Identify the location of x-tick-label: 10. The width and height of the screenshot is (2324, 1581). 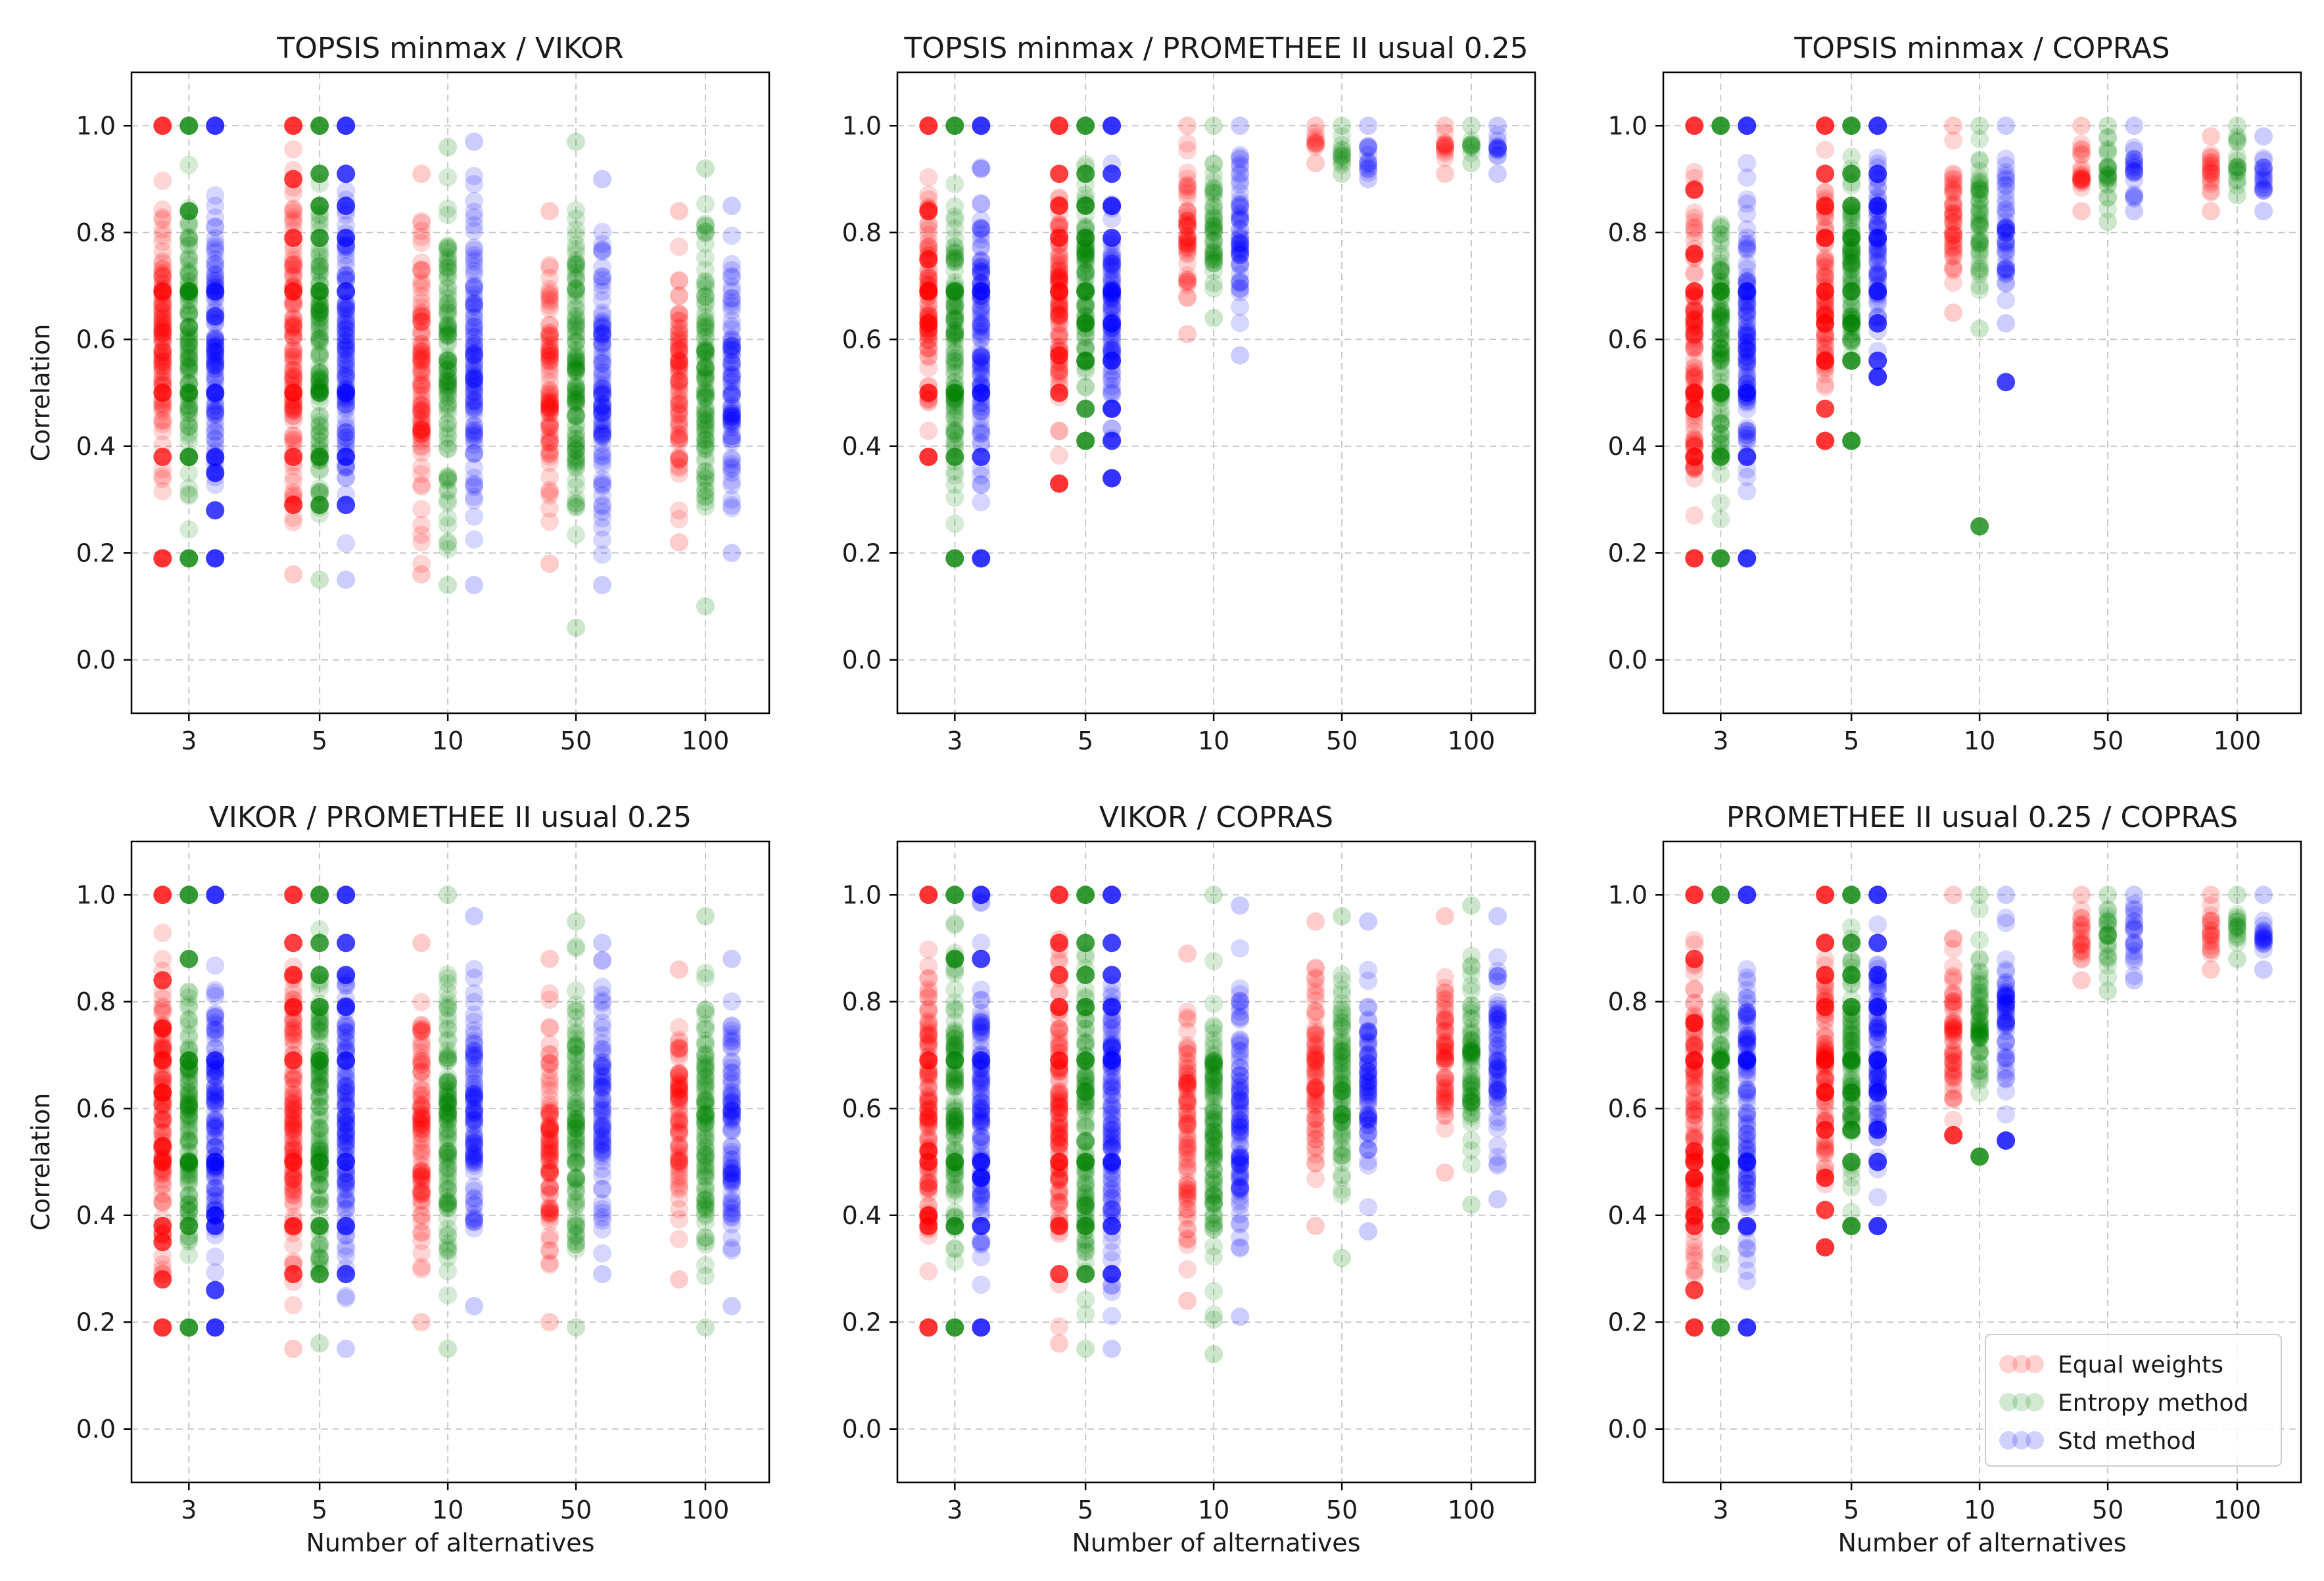
(448, 1510).